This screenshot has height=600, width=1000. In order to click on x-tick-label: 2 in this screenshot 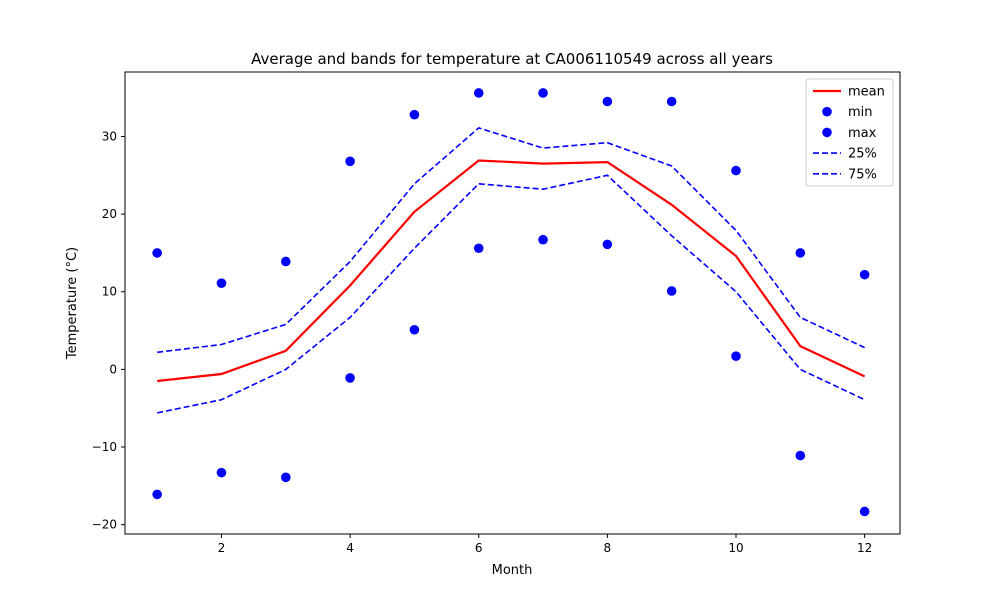, I will do `click(222, 548)`.